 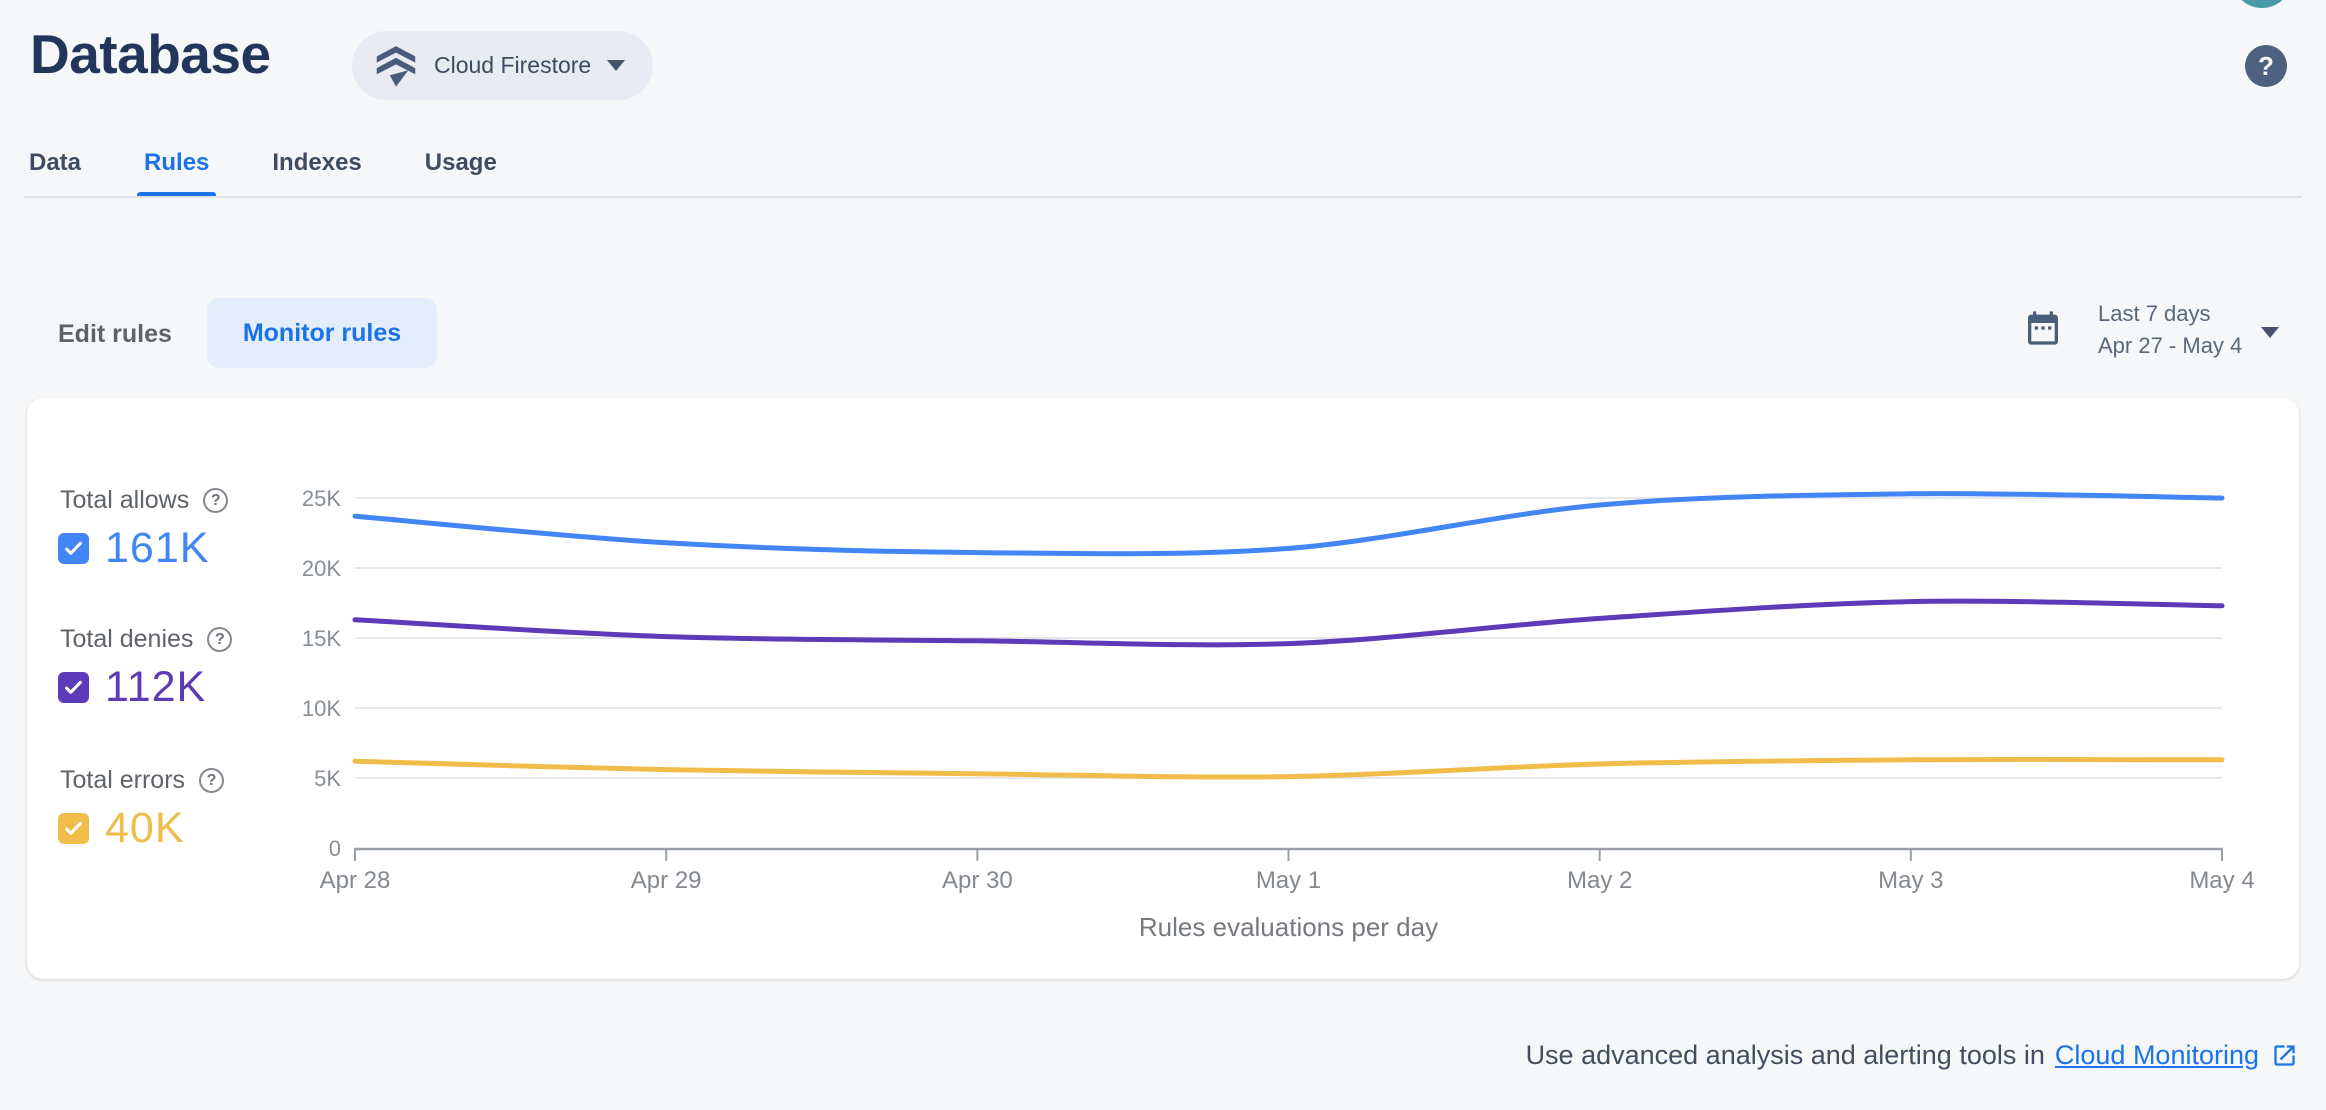 I want to click on svg-text: 25K, so click(x=321, y=498).